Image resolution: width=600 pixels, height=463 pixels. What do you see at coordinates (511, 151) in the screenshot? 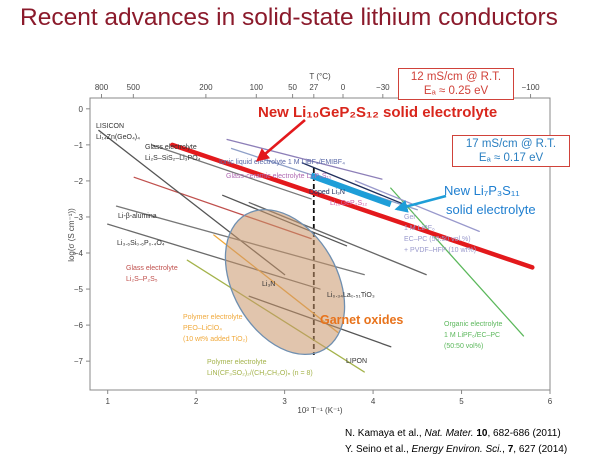
I see `lps-conductivity-box: 17 mS/cm @ R.T. Eₐ ≈ 0.17 eV` at bounding box center [511, 151].